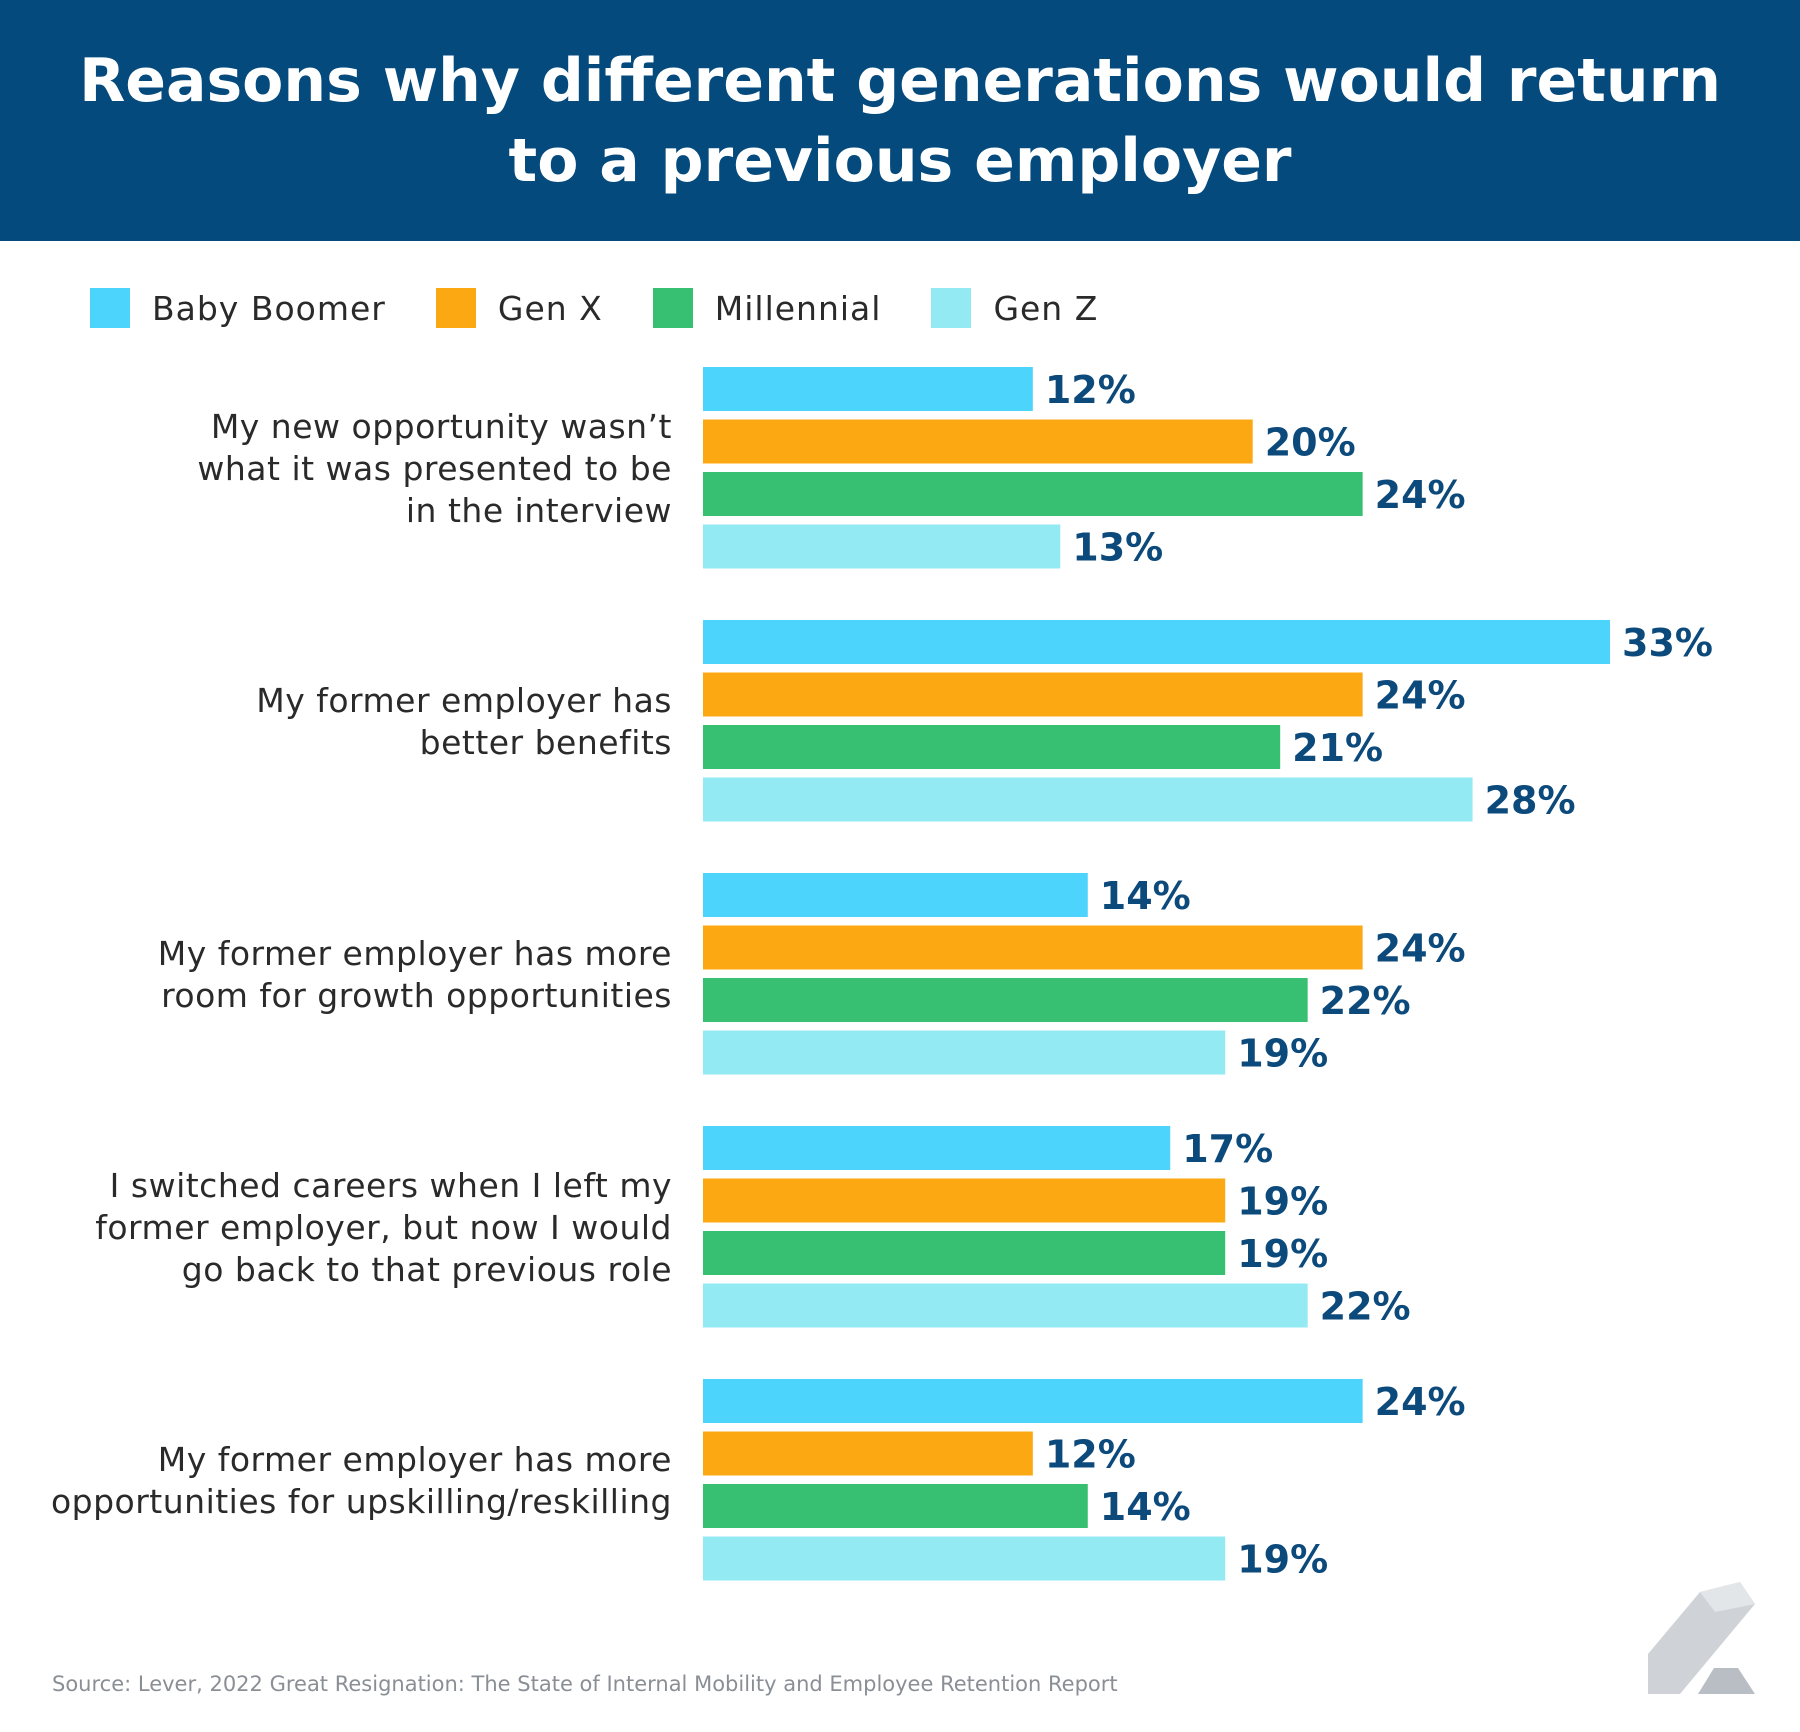 This screenshot has width=1800, height=1732. Describe the element at coordinates (1700, 1641) in the screenshot. I see `lever-logo-icon` at that location.